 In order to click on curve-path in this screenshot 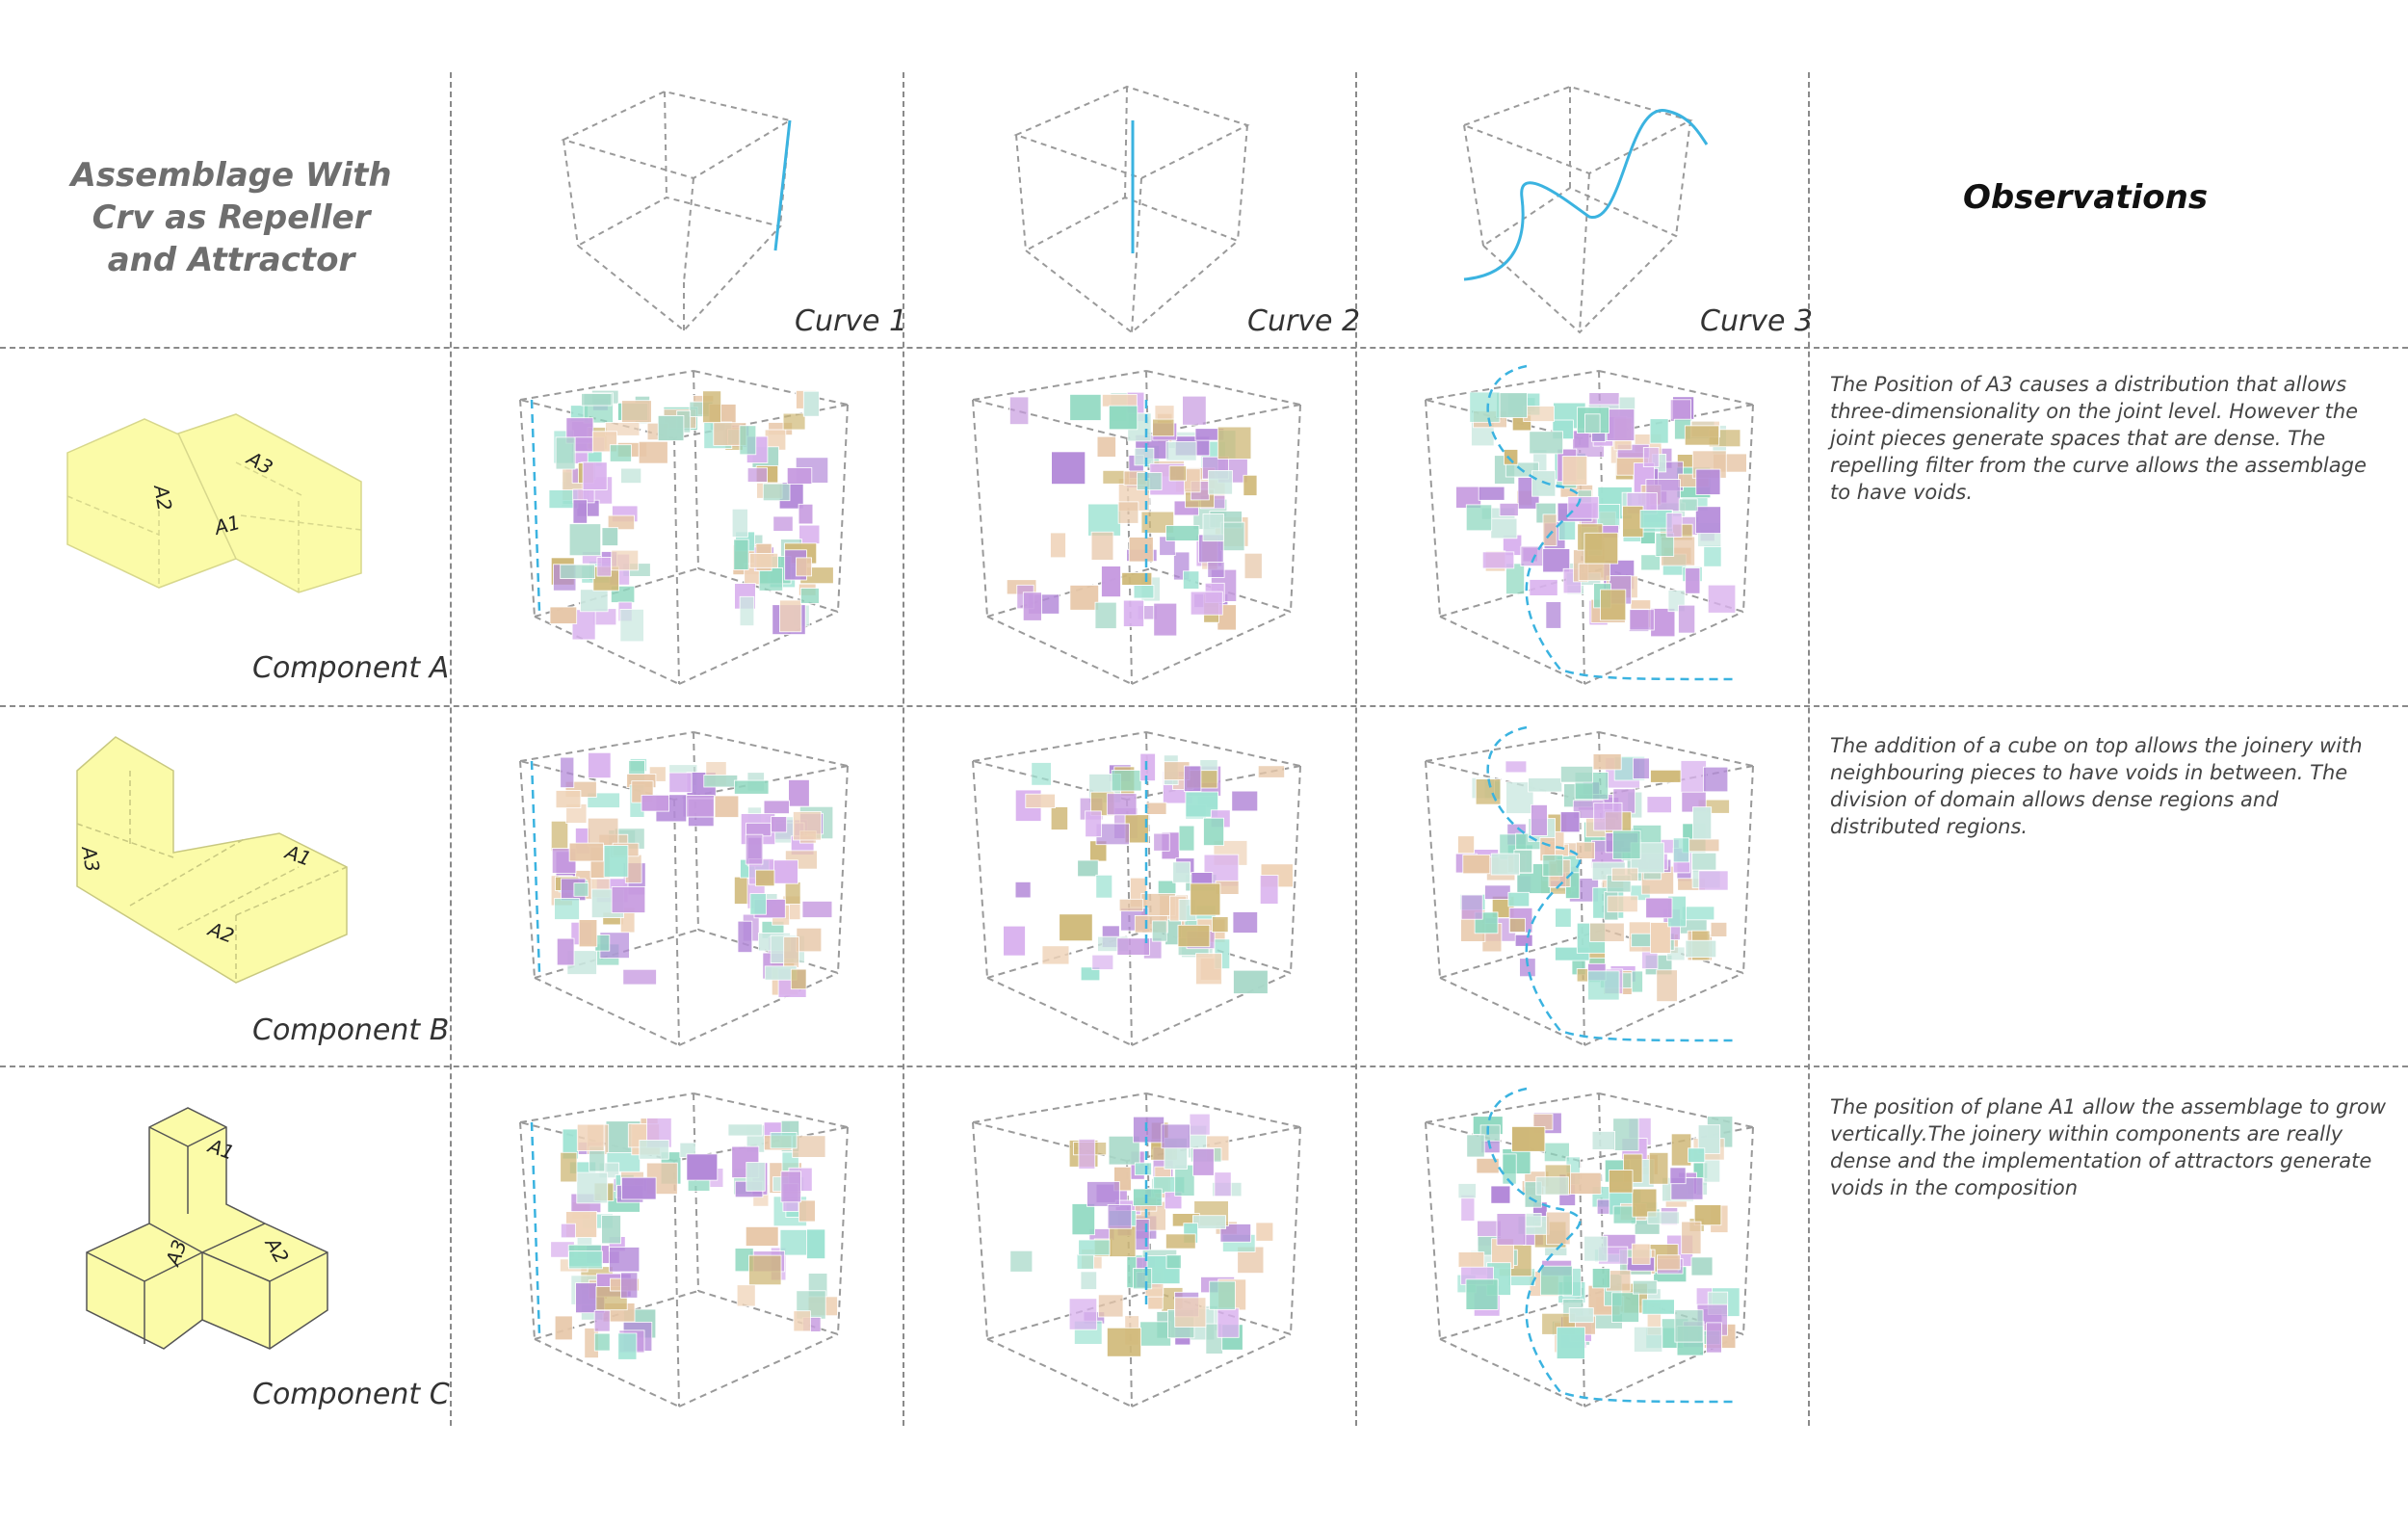, I will do `click(535, 506)`.